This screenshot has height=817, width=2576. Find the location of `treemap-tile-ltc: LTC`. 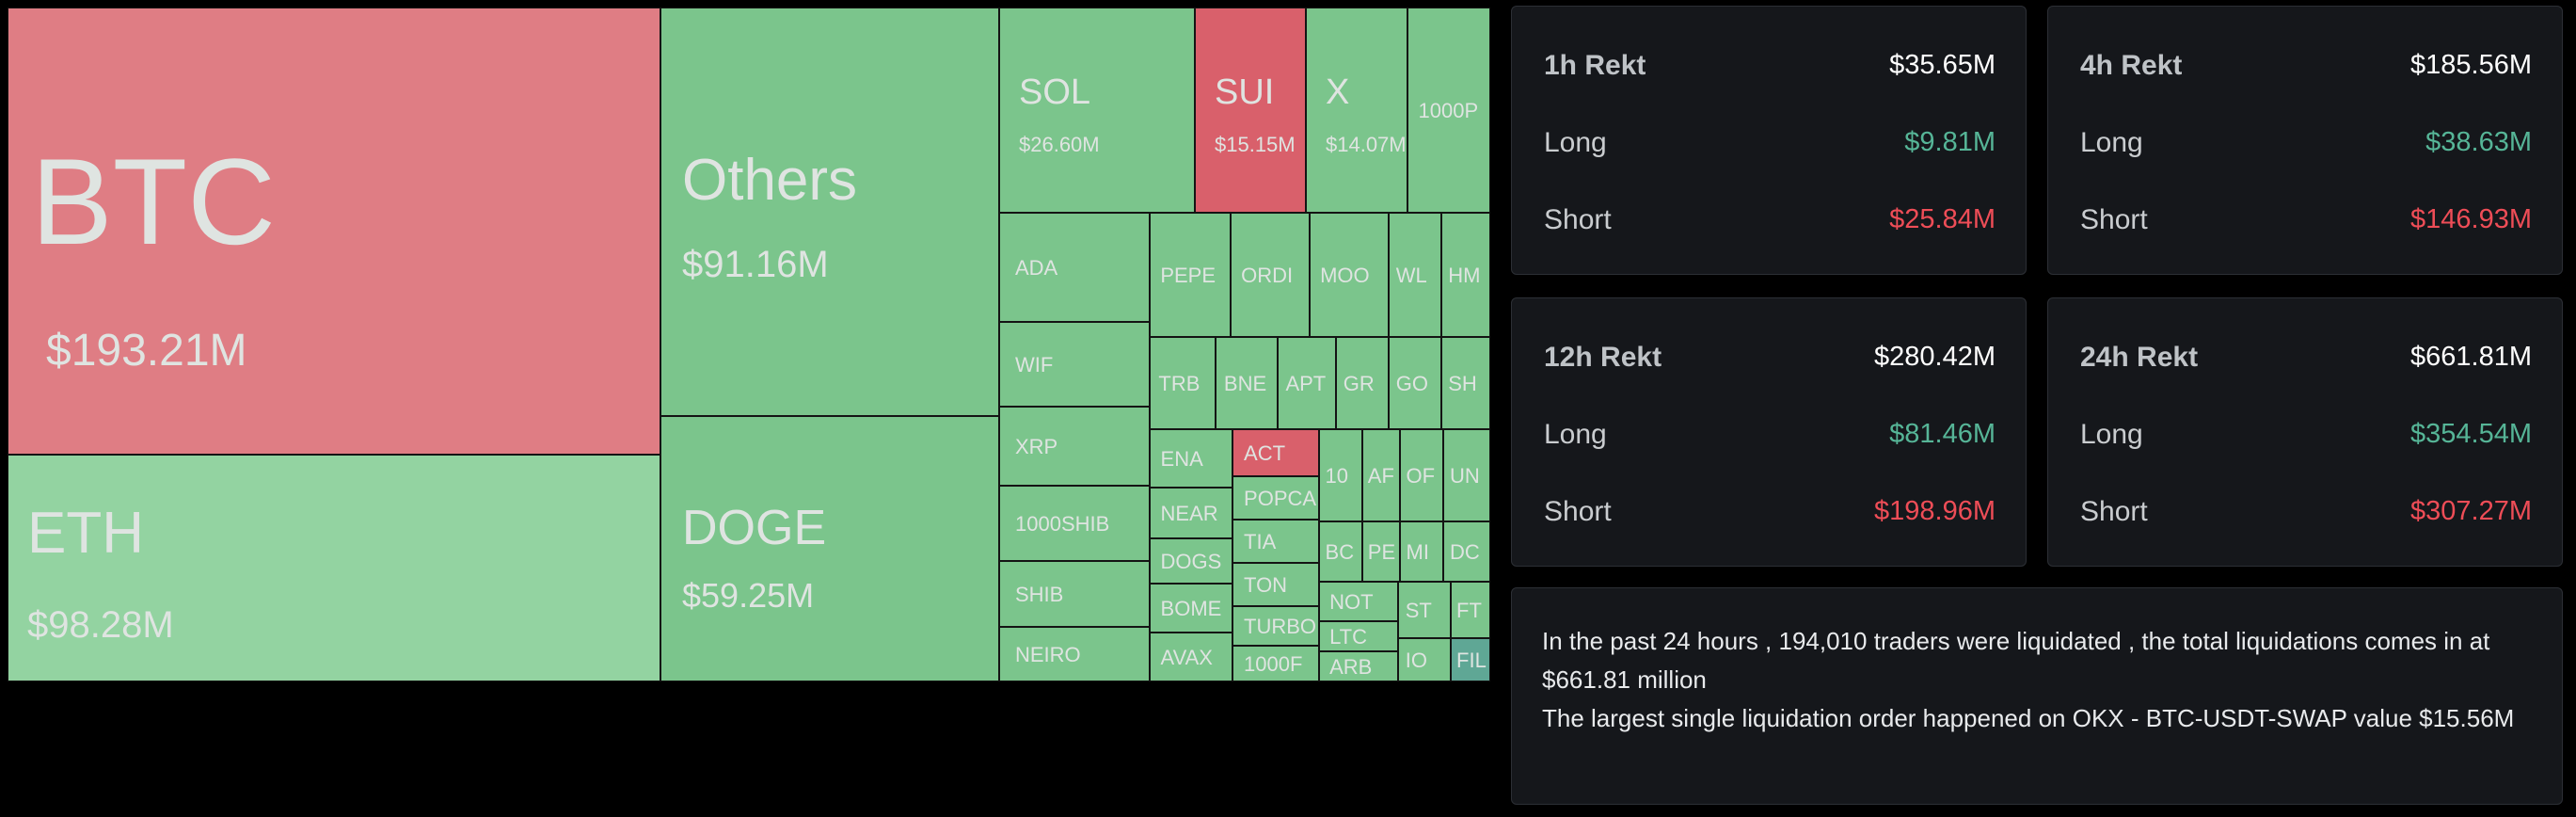

treemap-tile-ltc: LTC is located at coordinates (1359, 636).